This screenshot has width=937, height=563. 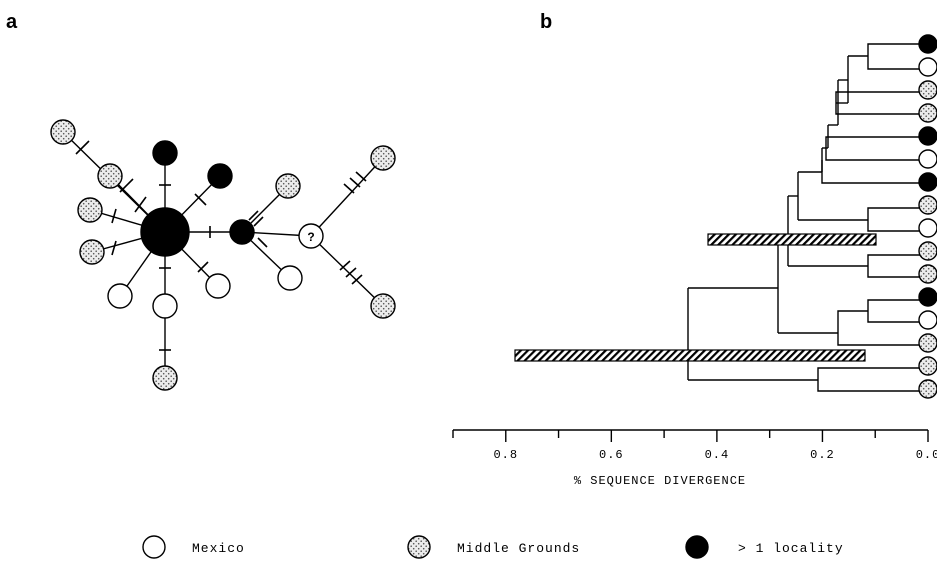 I want to click on legend-middle-grounds-label: Middle Grounds, so click(x=518, y=548).